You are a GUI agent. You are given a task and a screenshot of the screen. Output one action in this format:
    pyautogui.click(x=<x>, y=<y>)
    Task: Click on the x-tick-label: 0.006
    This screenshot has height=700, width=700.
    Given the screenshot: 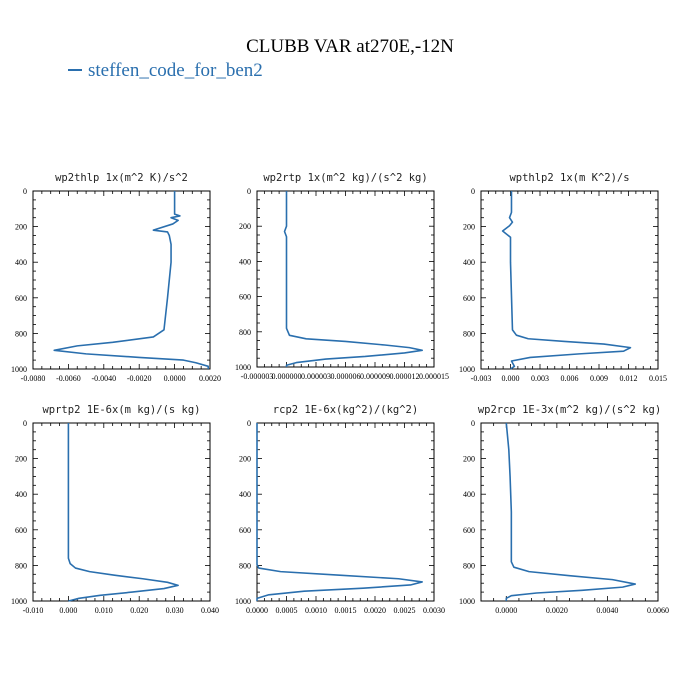 What is the action you would take?
    pyautogui.click(x=570, y=378)
    